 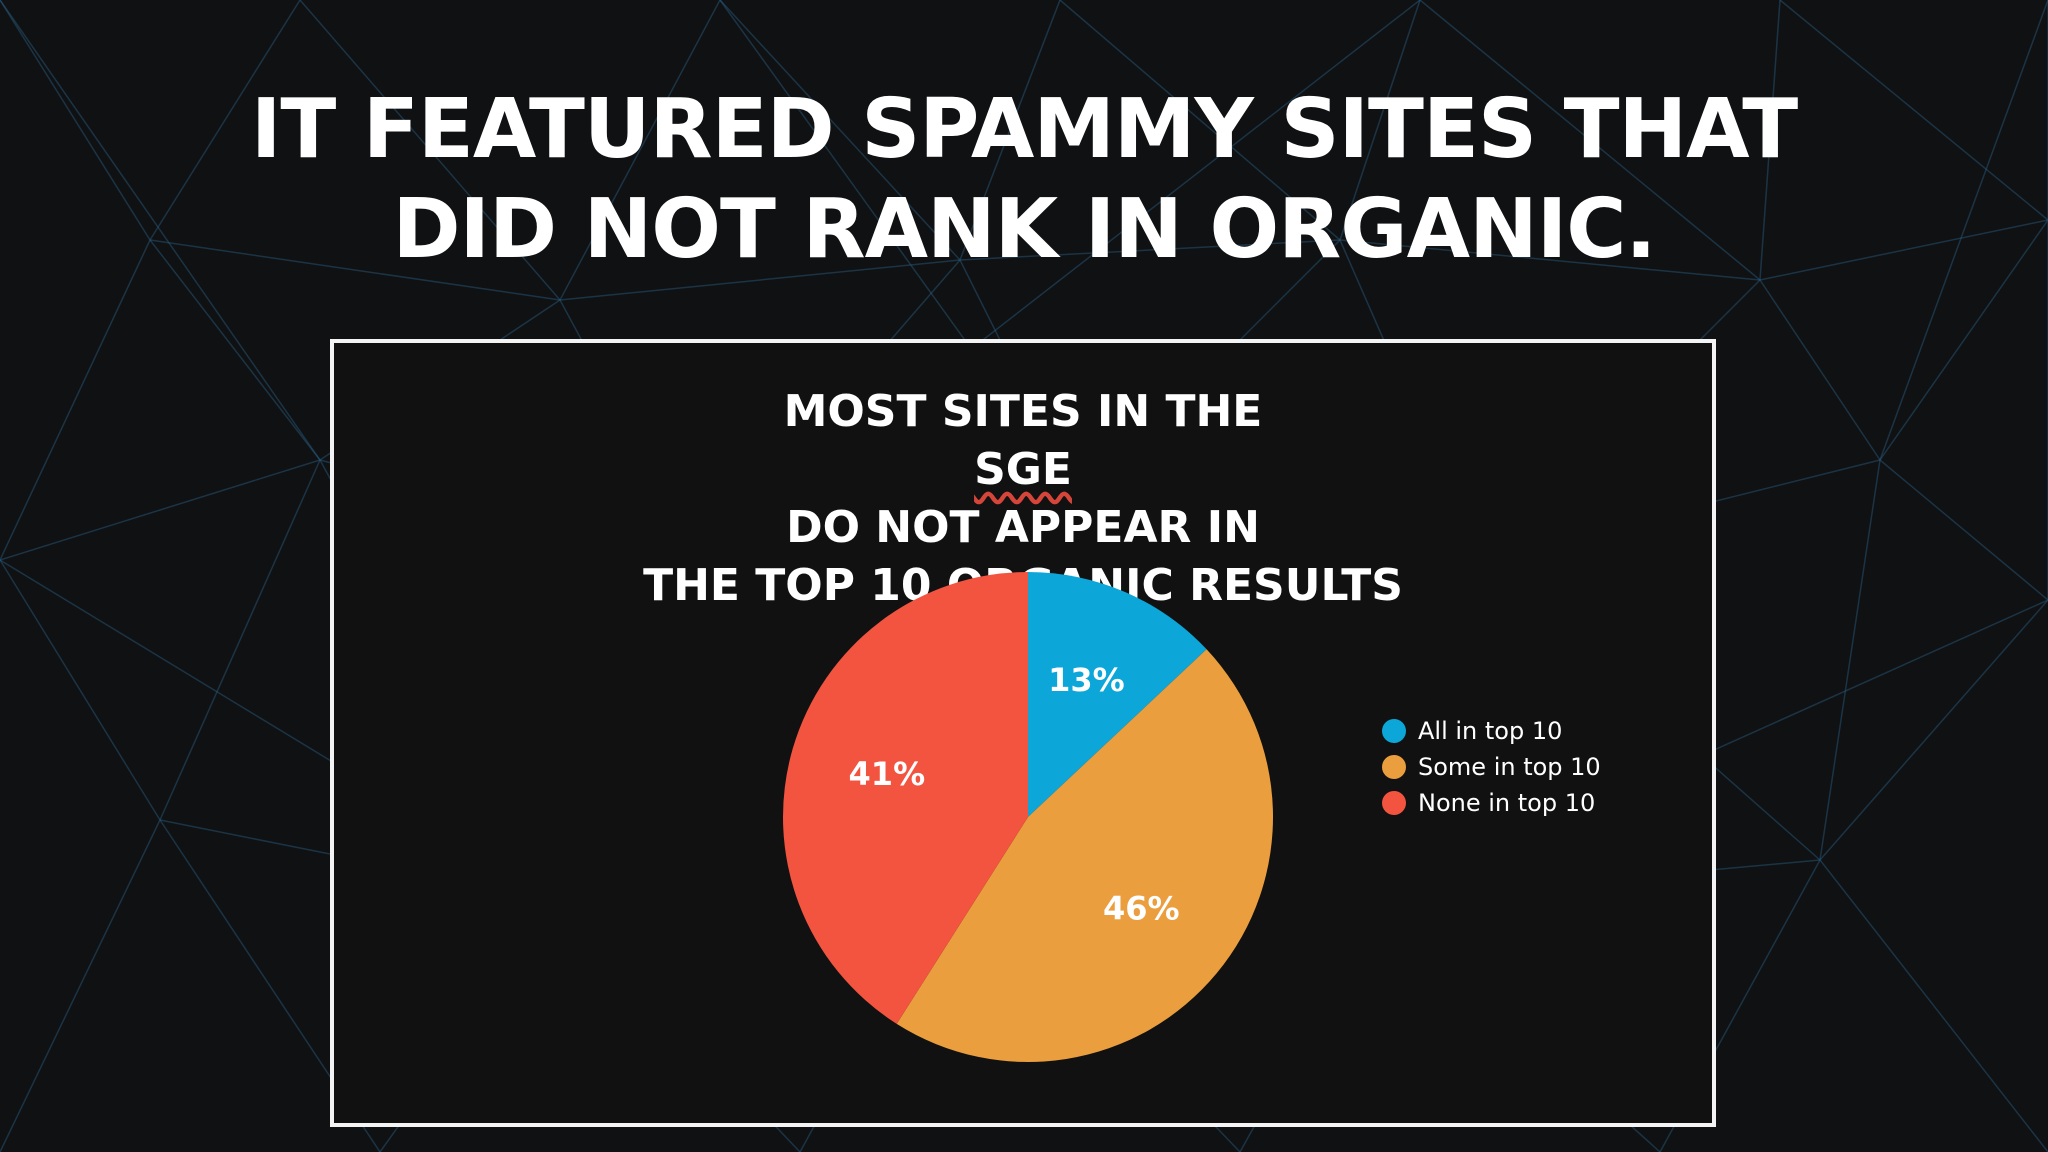 What do you see at coordinates (1023, 411) in the screenshot?
I see `chart-title-part-1: MOST SITES IN THE` at bounding box center [1023, 411].